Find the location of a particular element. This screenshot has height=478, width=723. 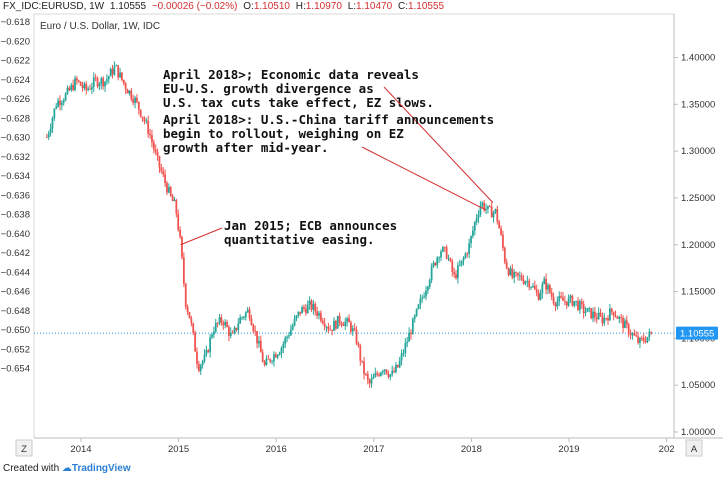

auto-scale-button: A is located at coordinates (694, 448).